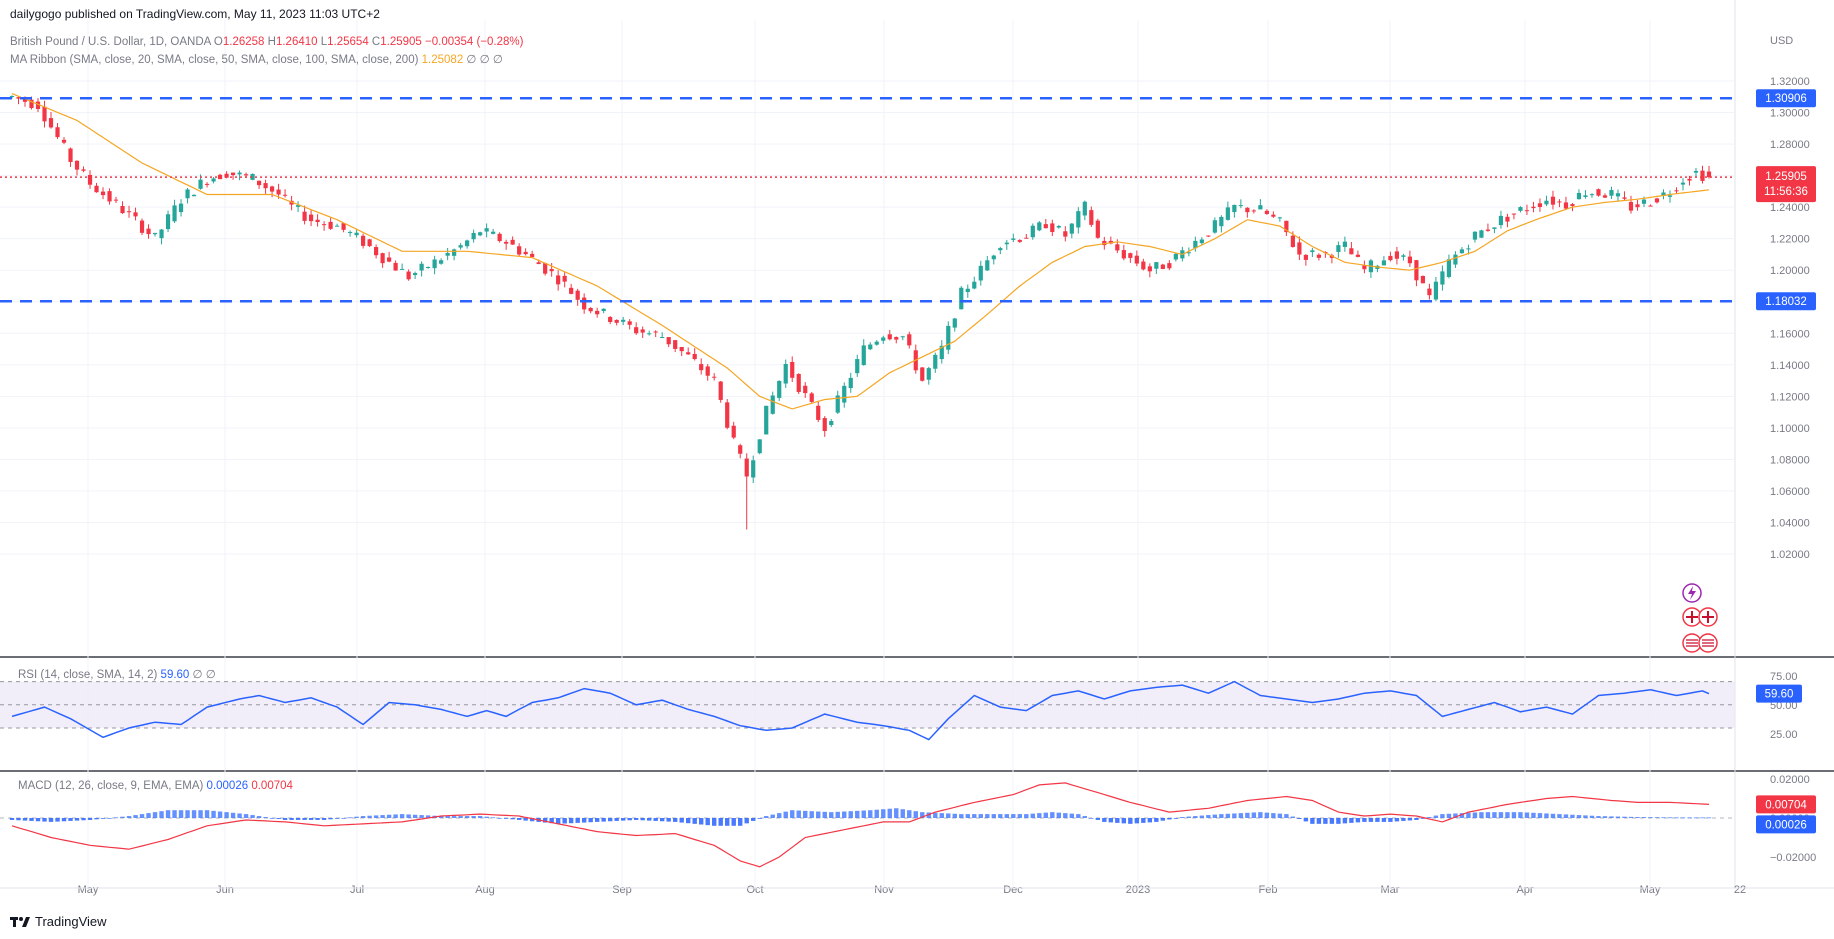 This screenshot has width=1834, height=939. I want to click on x-tick-label: Mar, so click(1390, 890).